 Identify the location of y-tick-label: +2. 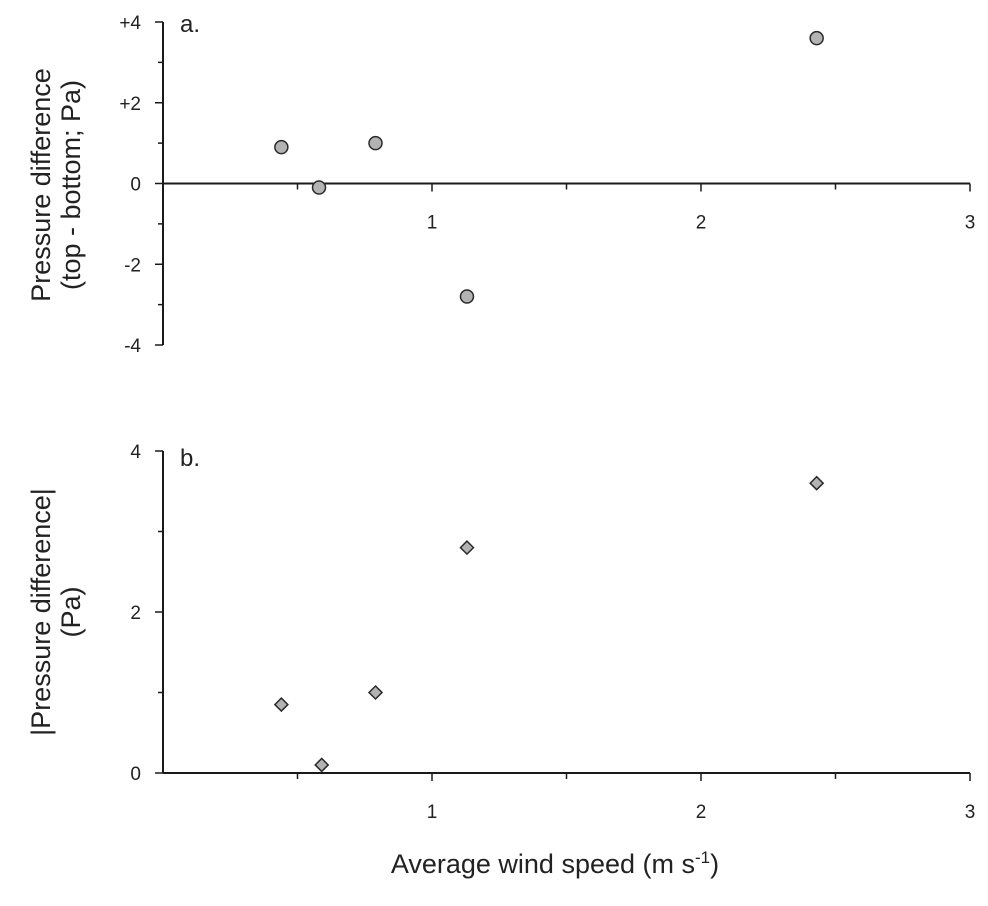
(130, 104).